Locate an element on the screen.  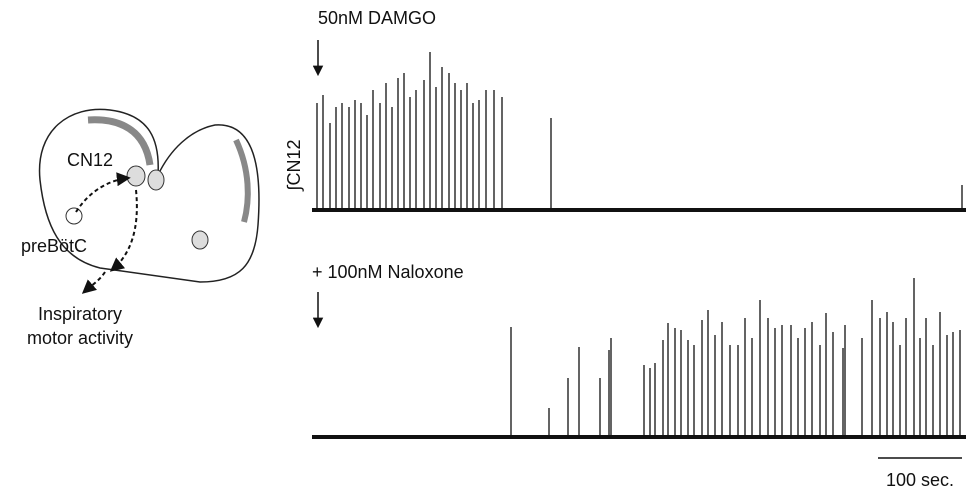
label: CN12 is located at coordinates (90, 160).